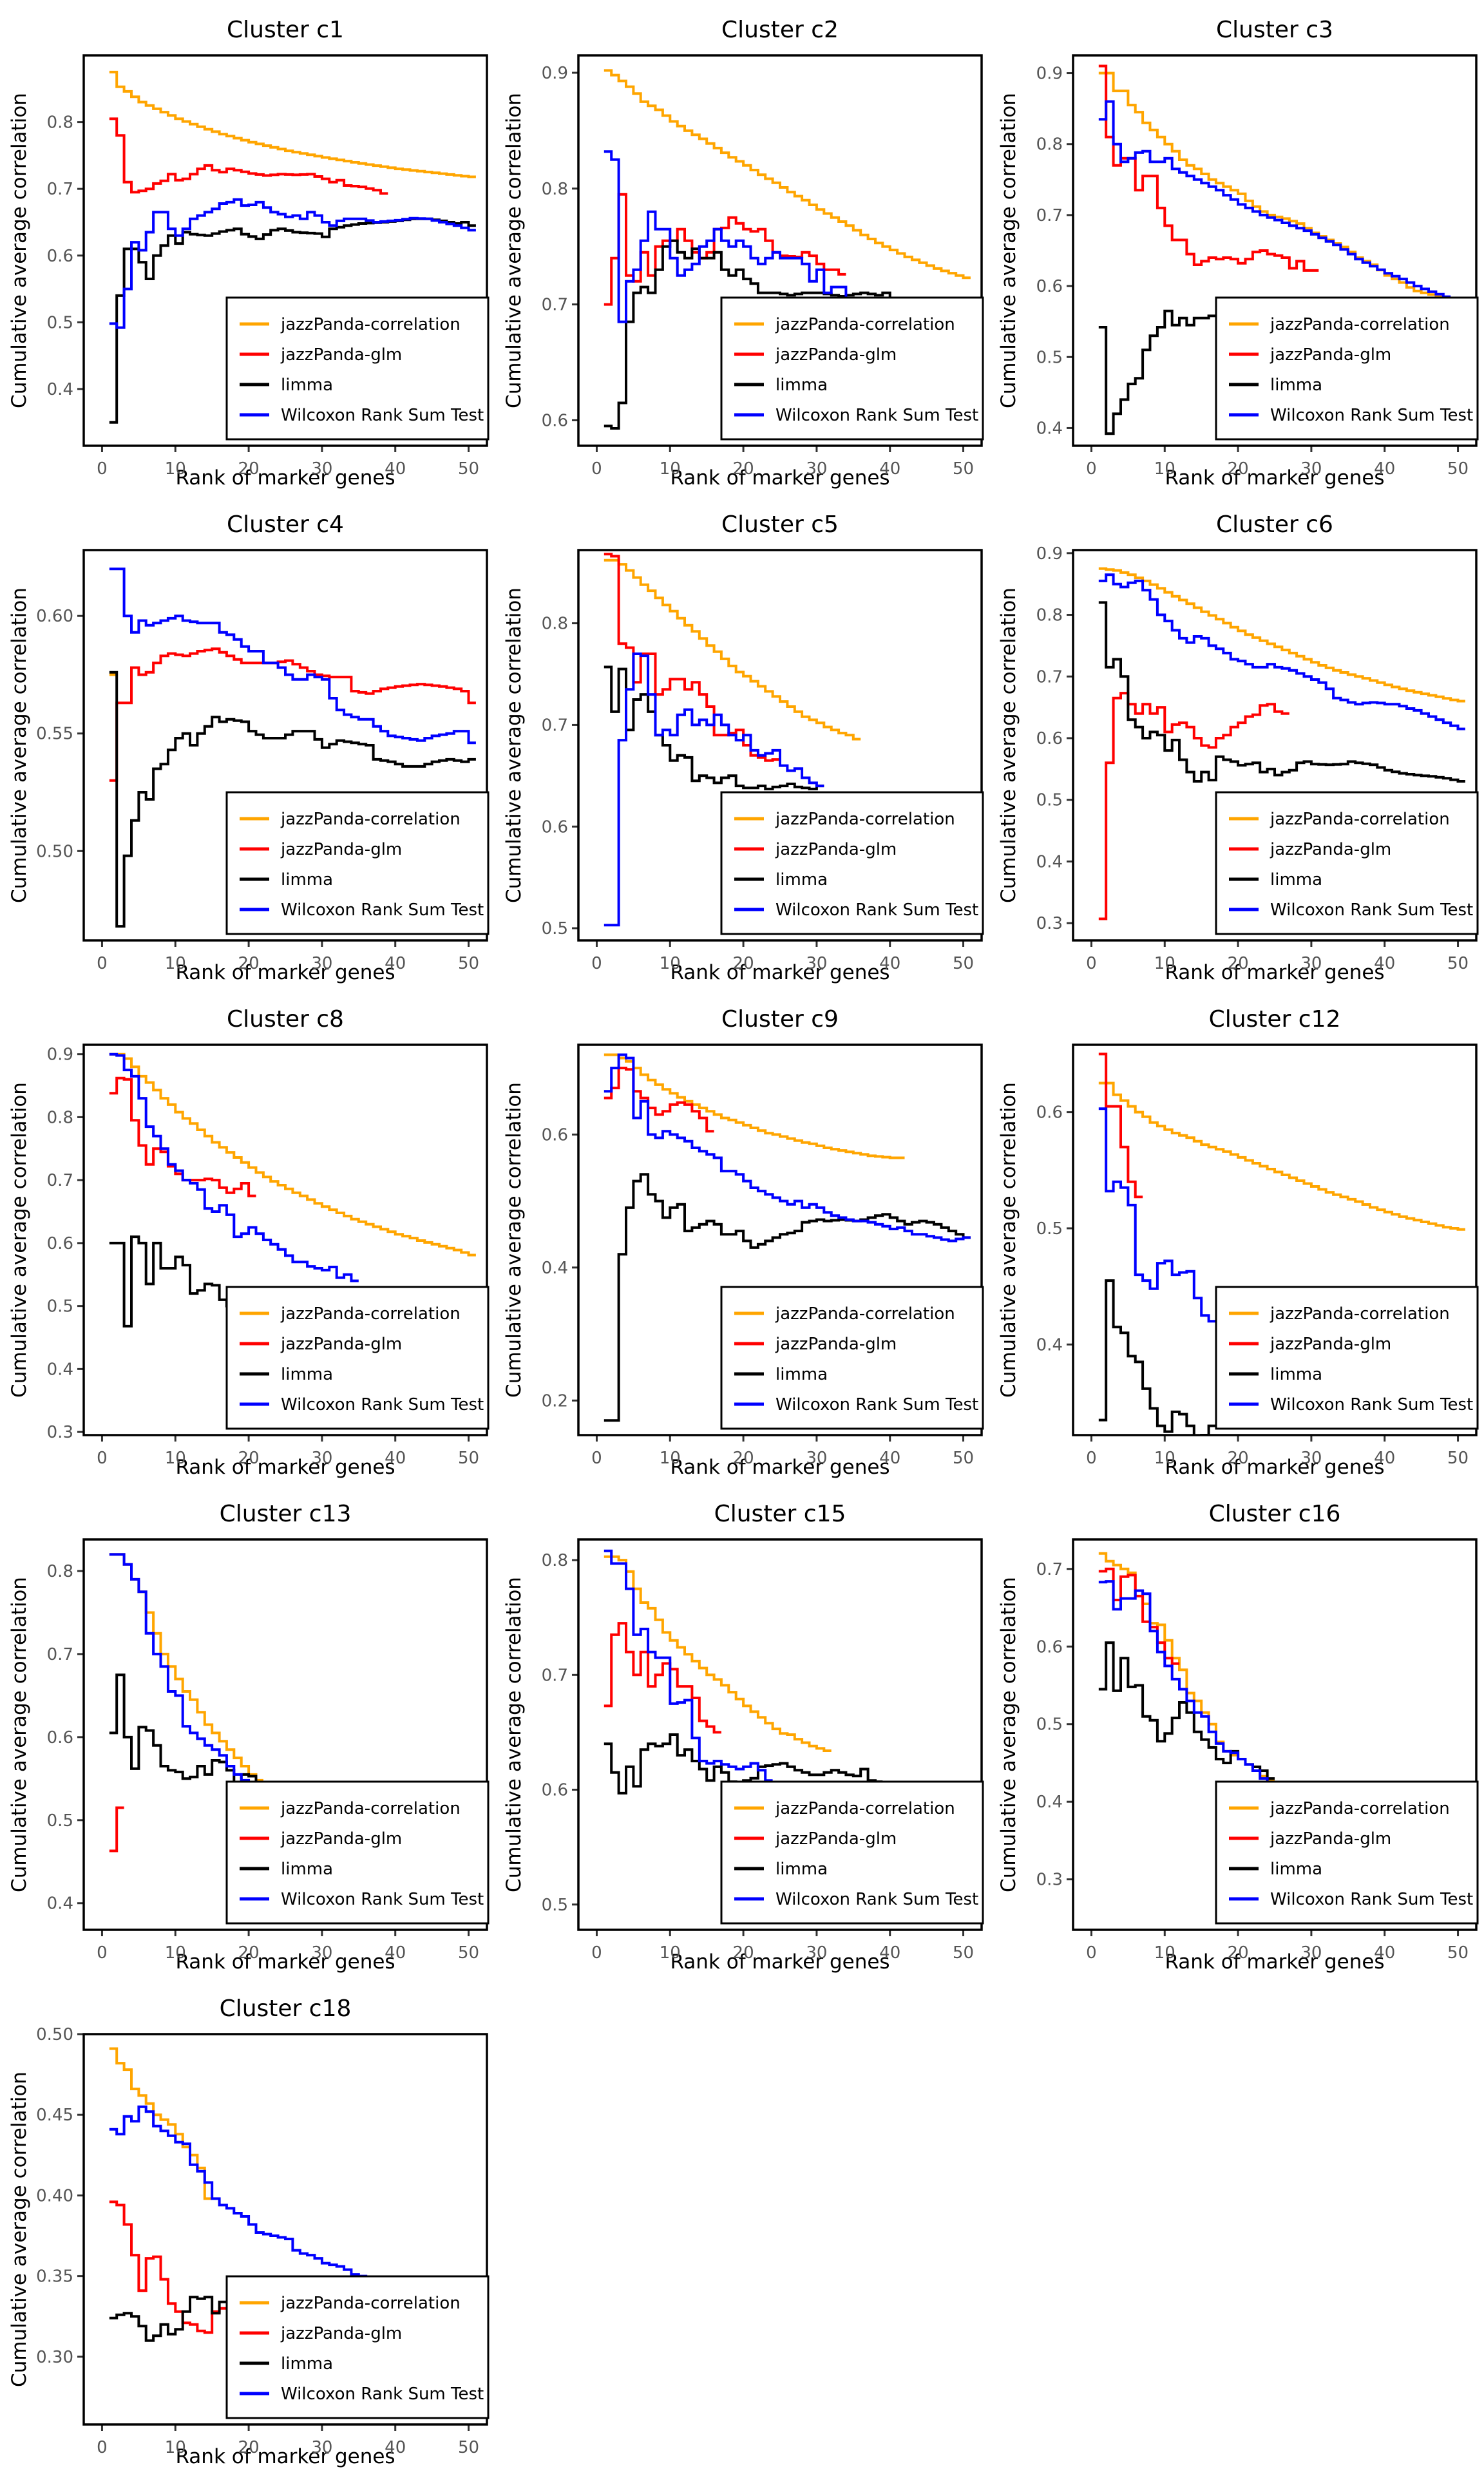  Describe the element at coordinates (1049, 1345) in the screenshot. I see `y-tick-label: 0.4` at that location.